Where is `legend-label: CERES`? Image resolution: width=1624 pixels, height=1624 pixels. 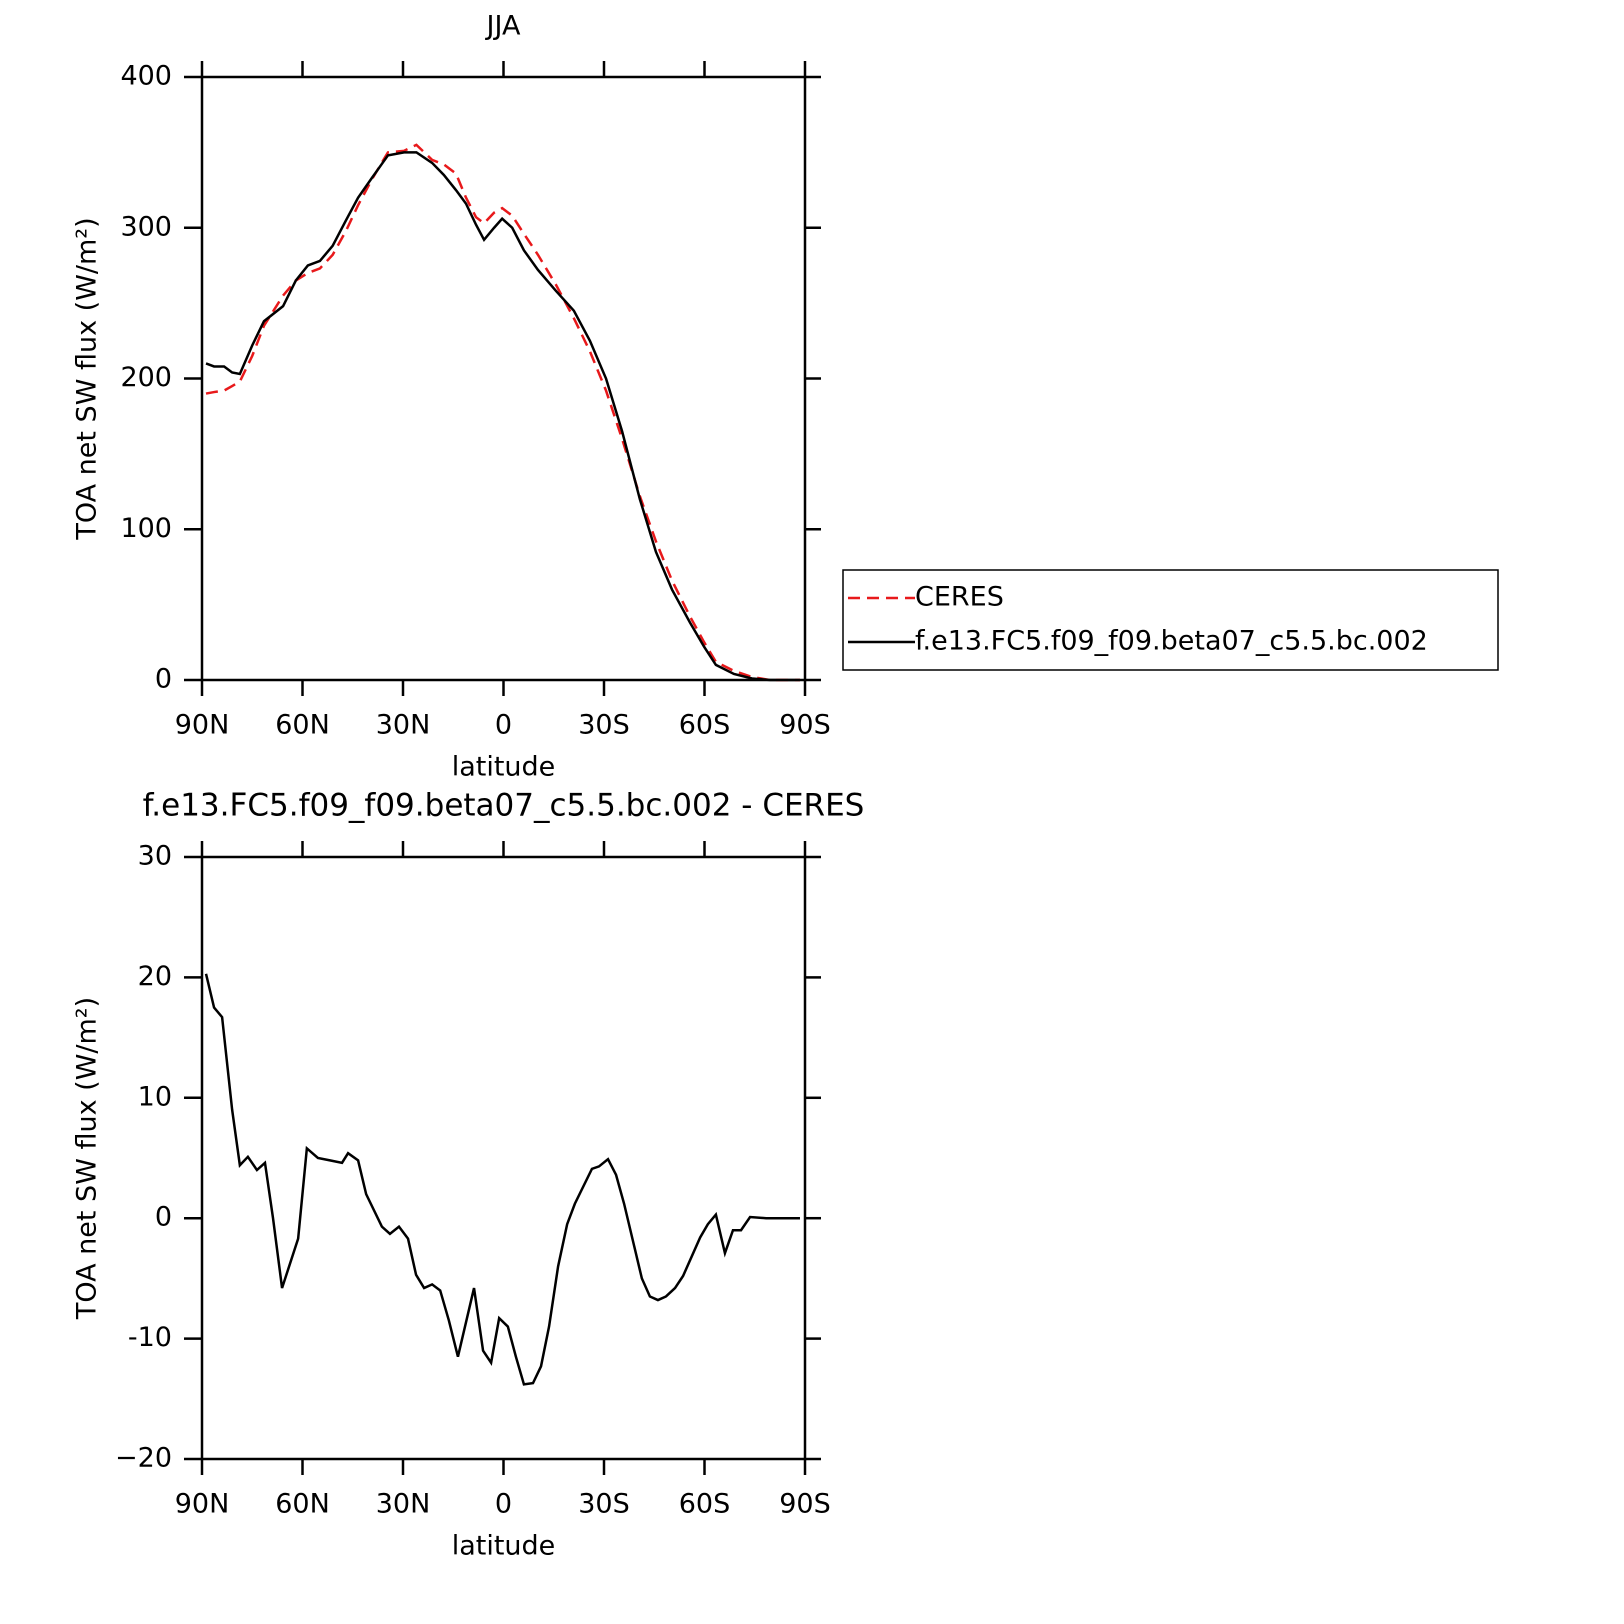
legend-label: CERES is located at coordinates (959, 597).